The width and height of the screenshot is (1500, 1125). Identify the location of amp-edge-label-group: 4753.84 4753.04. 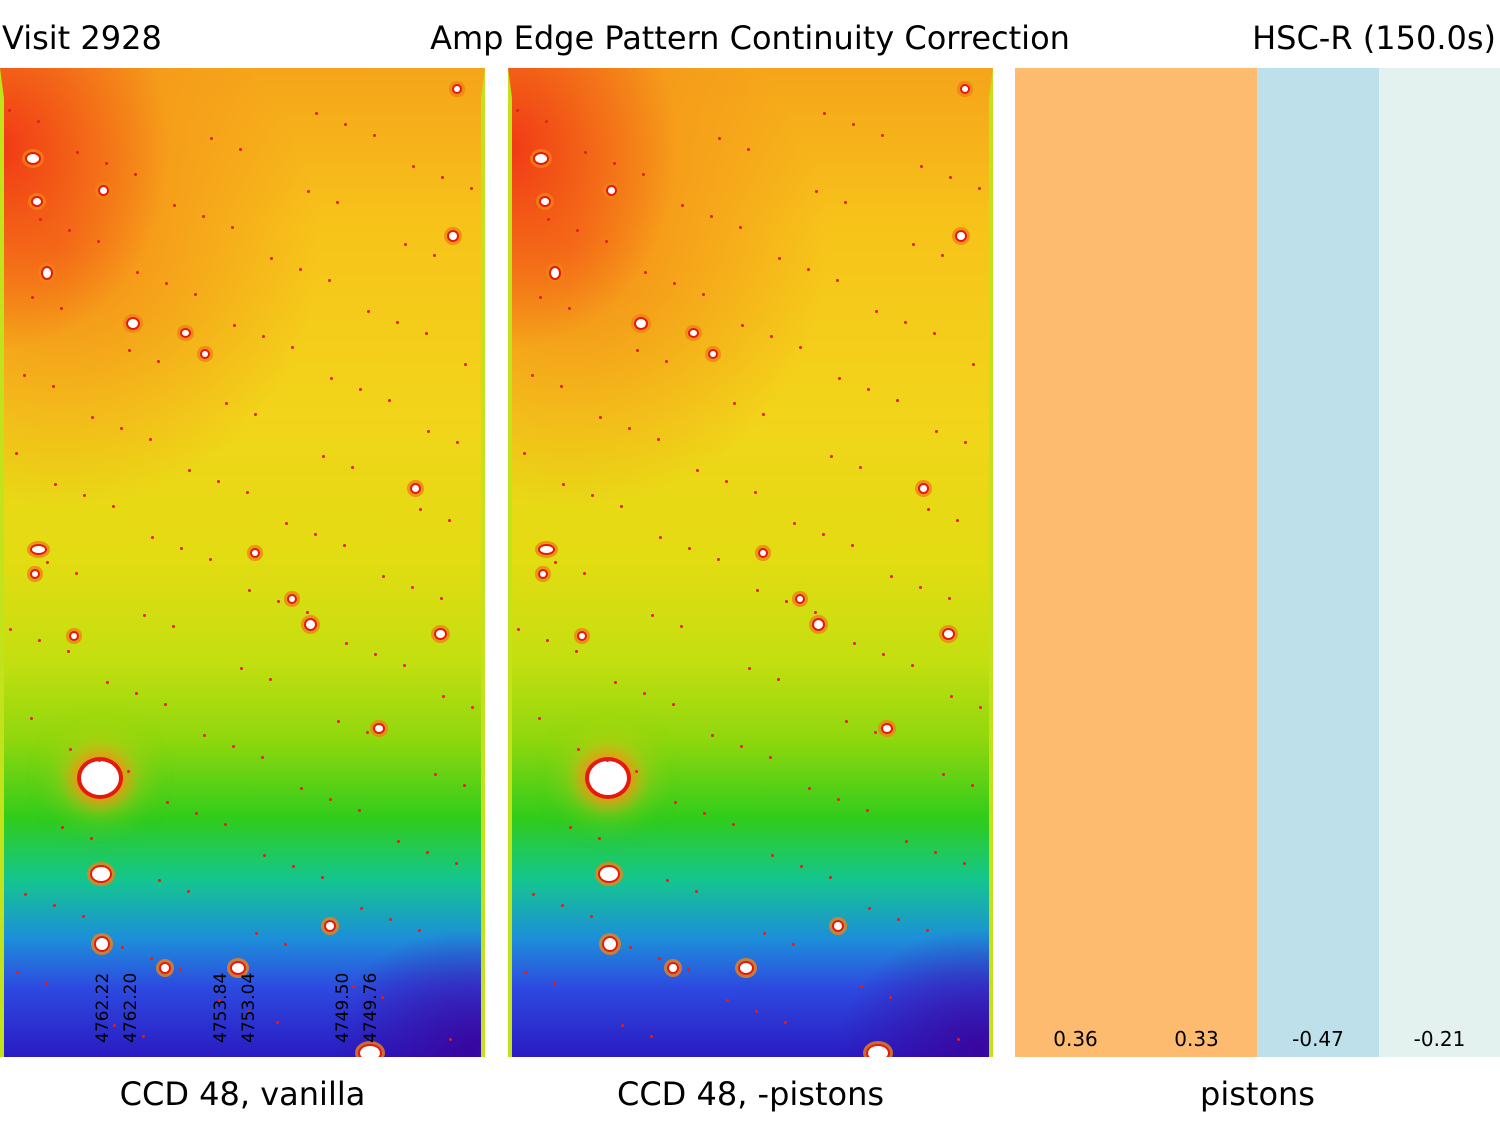
(242, 988).